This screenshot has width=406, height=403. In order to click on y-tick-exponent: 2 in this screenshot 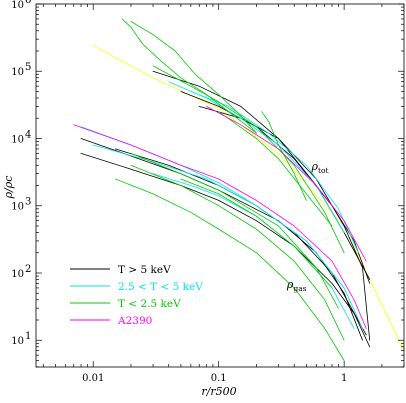, I will do `click(28, 269)`.